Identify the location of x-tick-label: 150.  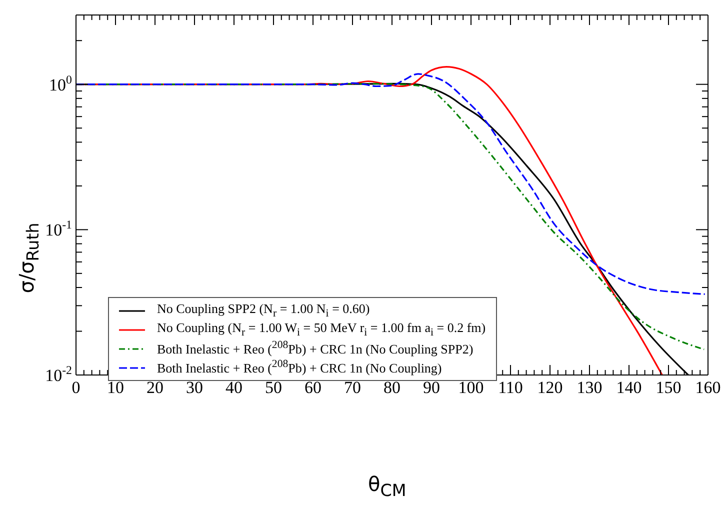
(669, 387).